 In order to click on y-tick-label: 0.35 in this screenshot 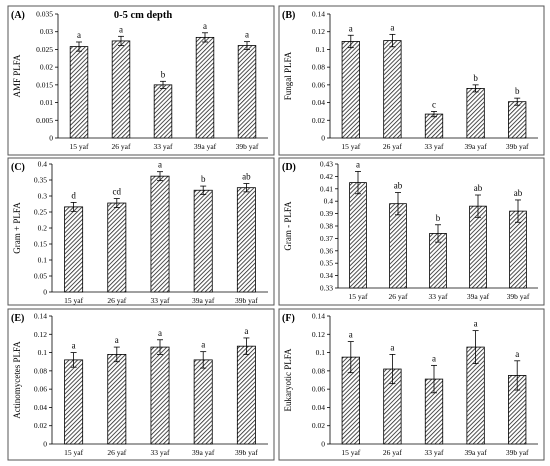, I will do `click(40, 180)`.